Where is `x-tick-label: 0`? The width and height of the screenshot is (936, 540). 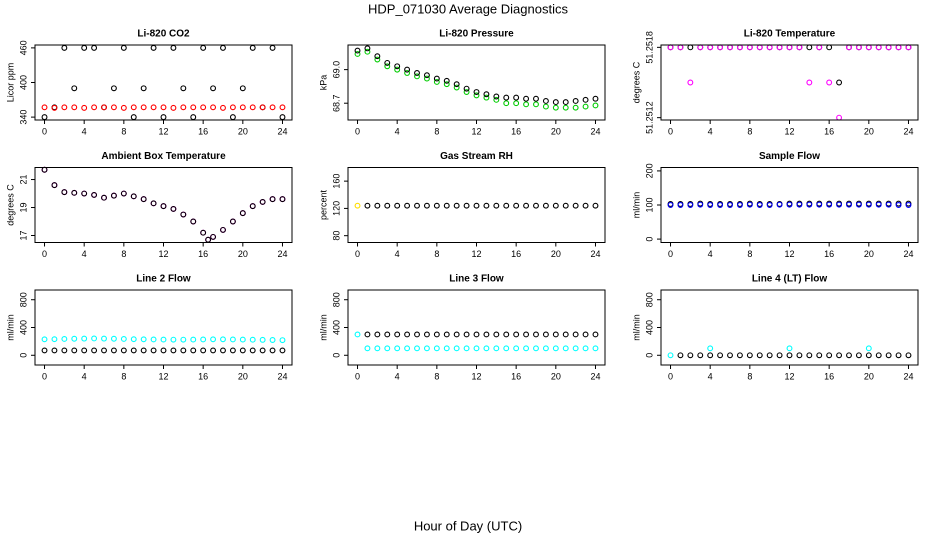
x-tick-label: 0 is located at coordinates (670, 254).